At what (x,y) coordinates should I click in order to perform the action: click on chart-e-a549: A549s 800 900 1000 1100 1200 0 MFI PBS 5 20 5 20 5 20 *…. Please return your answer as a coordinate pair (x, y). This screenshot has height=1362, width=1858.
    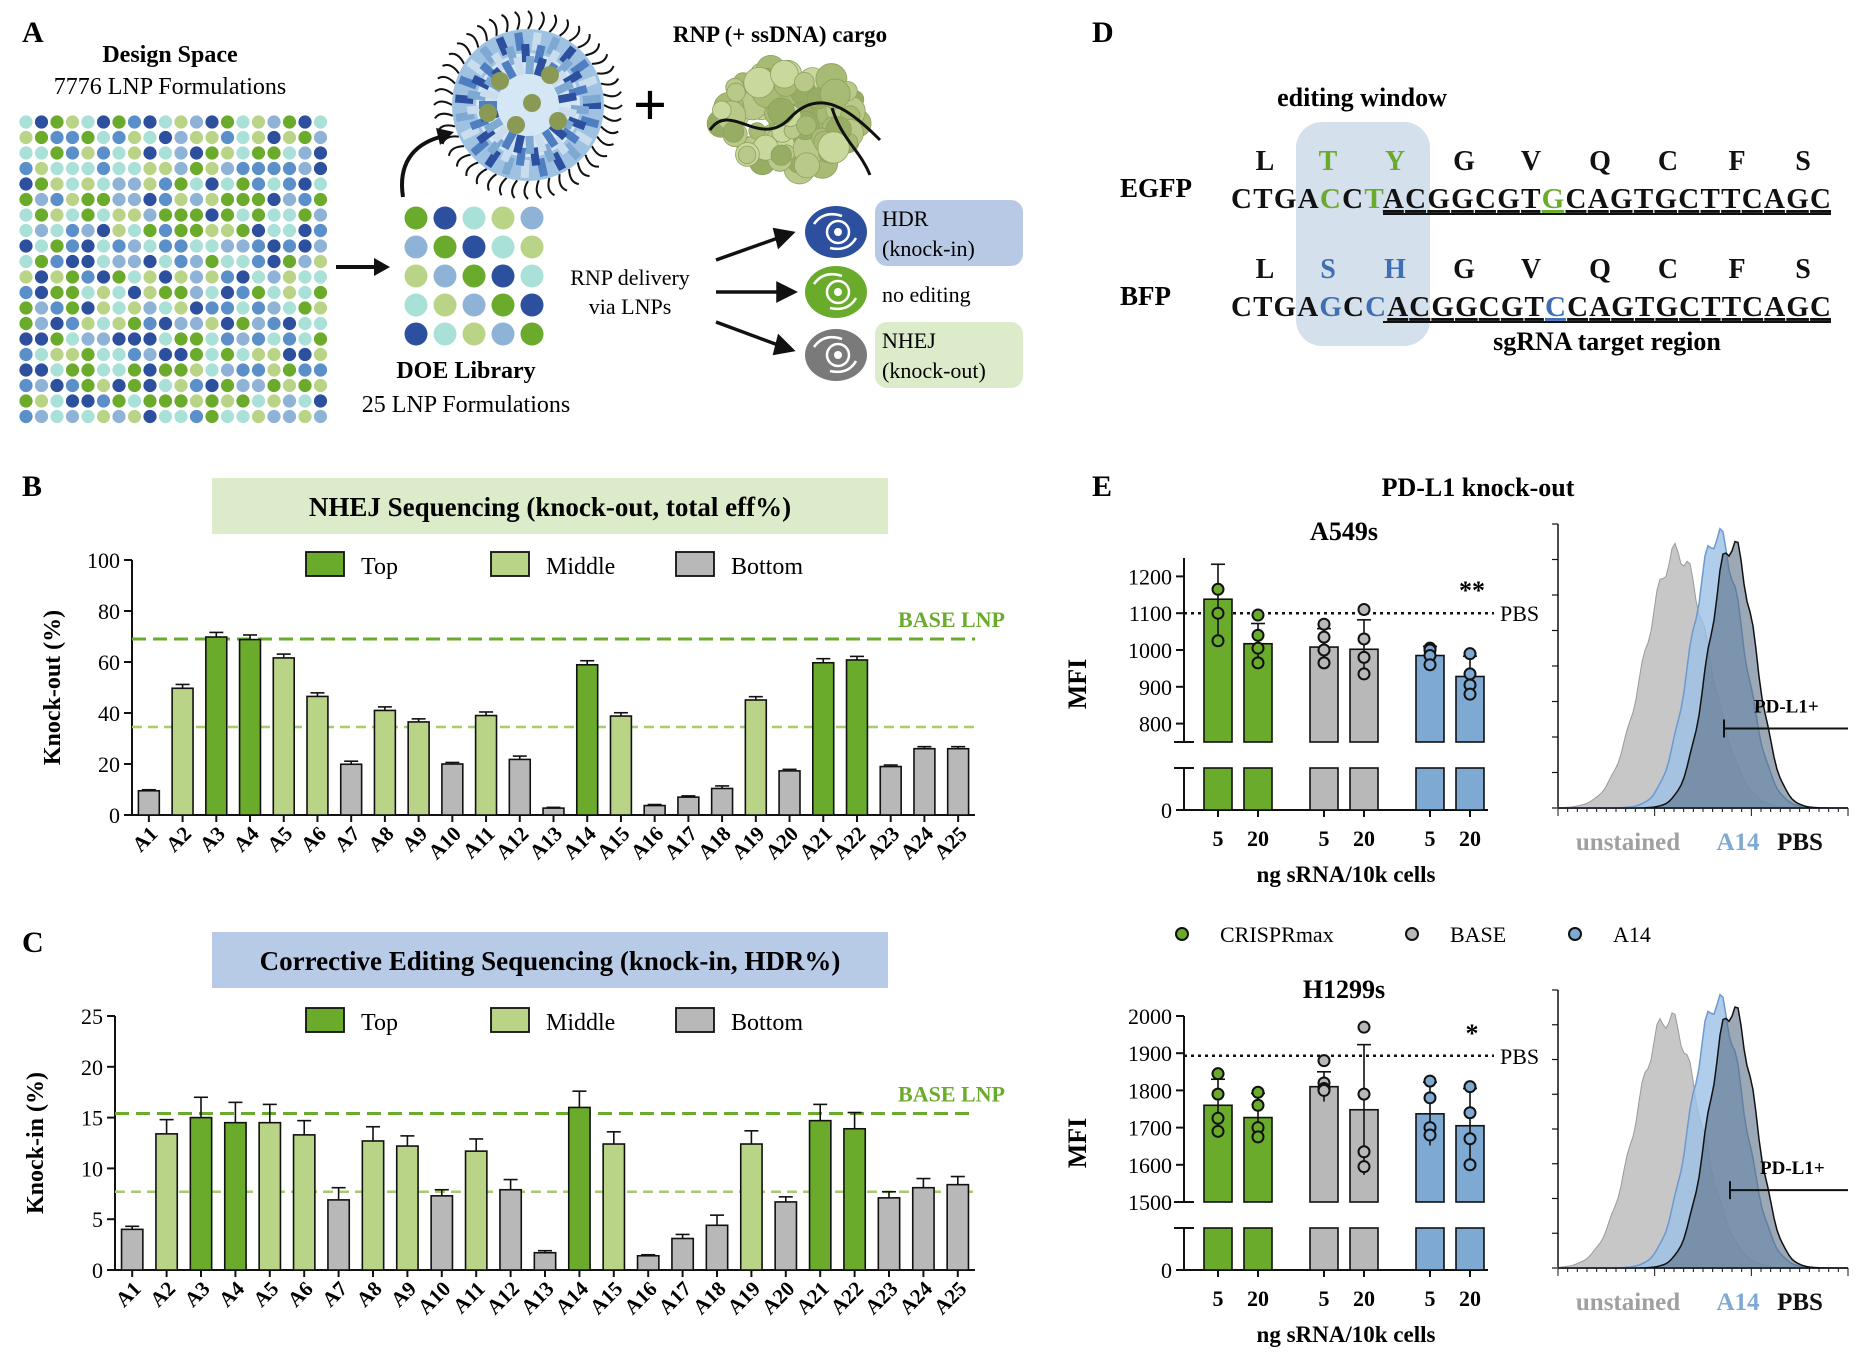
    Looking at the image, I should click on (1301, 702).